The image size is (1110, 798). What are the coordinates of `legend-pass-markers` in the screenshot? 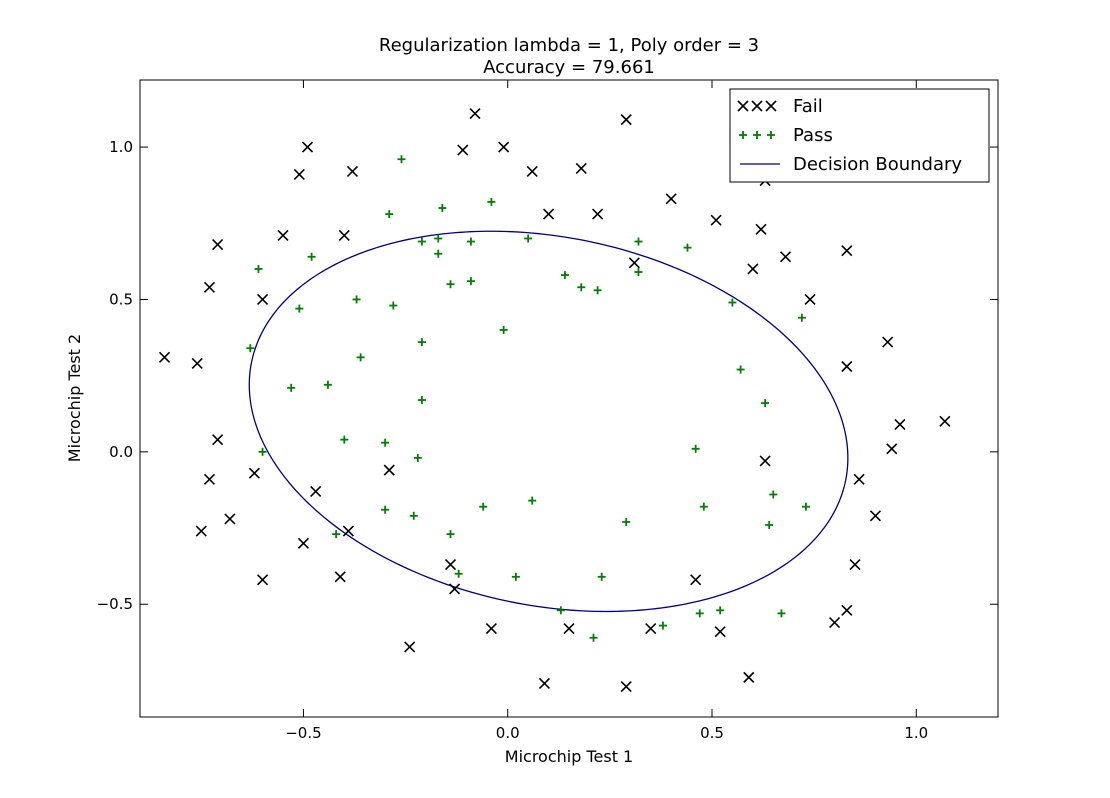 It's located at (757, 135).